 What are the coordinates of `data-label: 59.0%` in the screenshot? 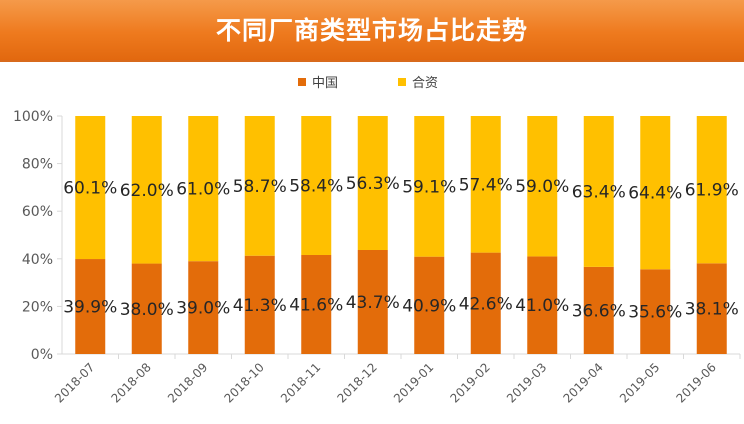 It's located at (542, 187).